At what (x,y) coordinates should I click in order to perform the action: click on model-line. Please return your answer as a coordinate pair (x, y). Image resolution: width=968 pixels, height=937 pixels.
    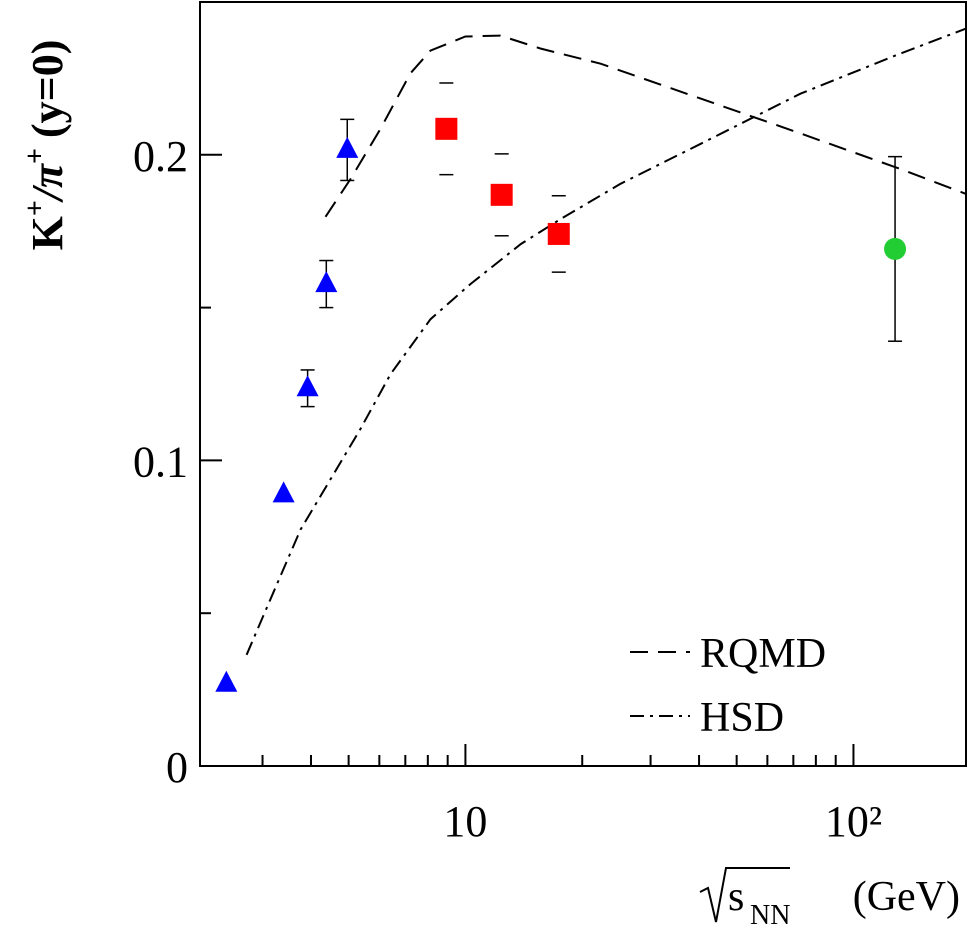
    Looking at the image, I should click on (645, 126).